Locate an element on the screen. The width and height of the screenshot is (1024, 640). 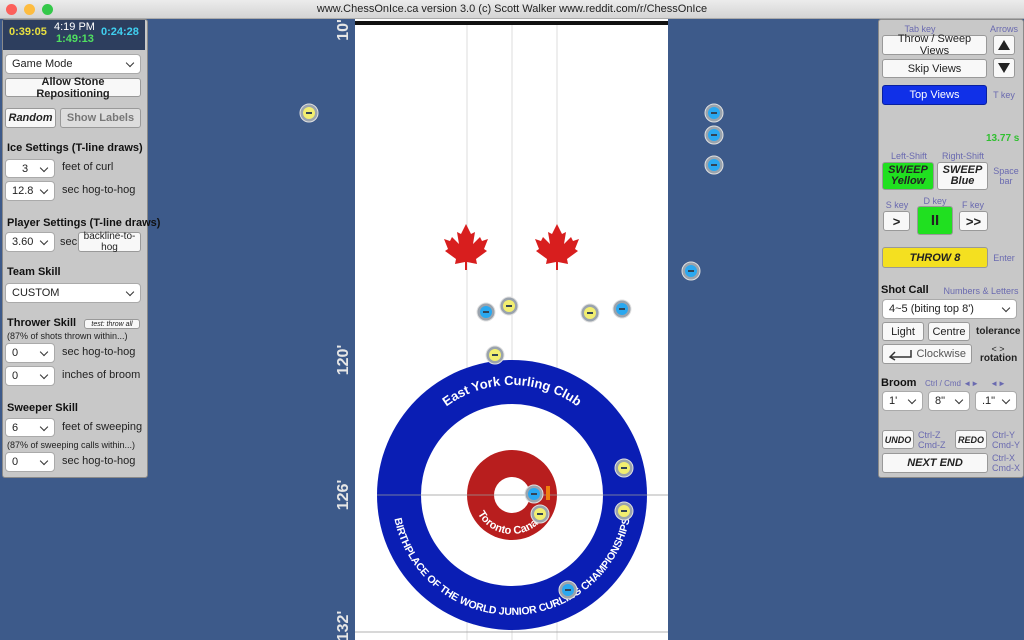
view-button: Top Views is located at coordinates (934, 95).